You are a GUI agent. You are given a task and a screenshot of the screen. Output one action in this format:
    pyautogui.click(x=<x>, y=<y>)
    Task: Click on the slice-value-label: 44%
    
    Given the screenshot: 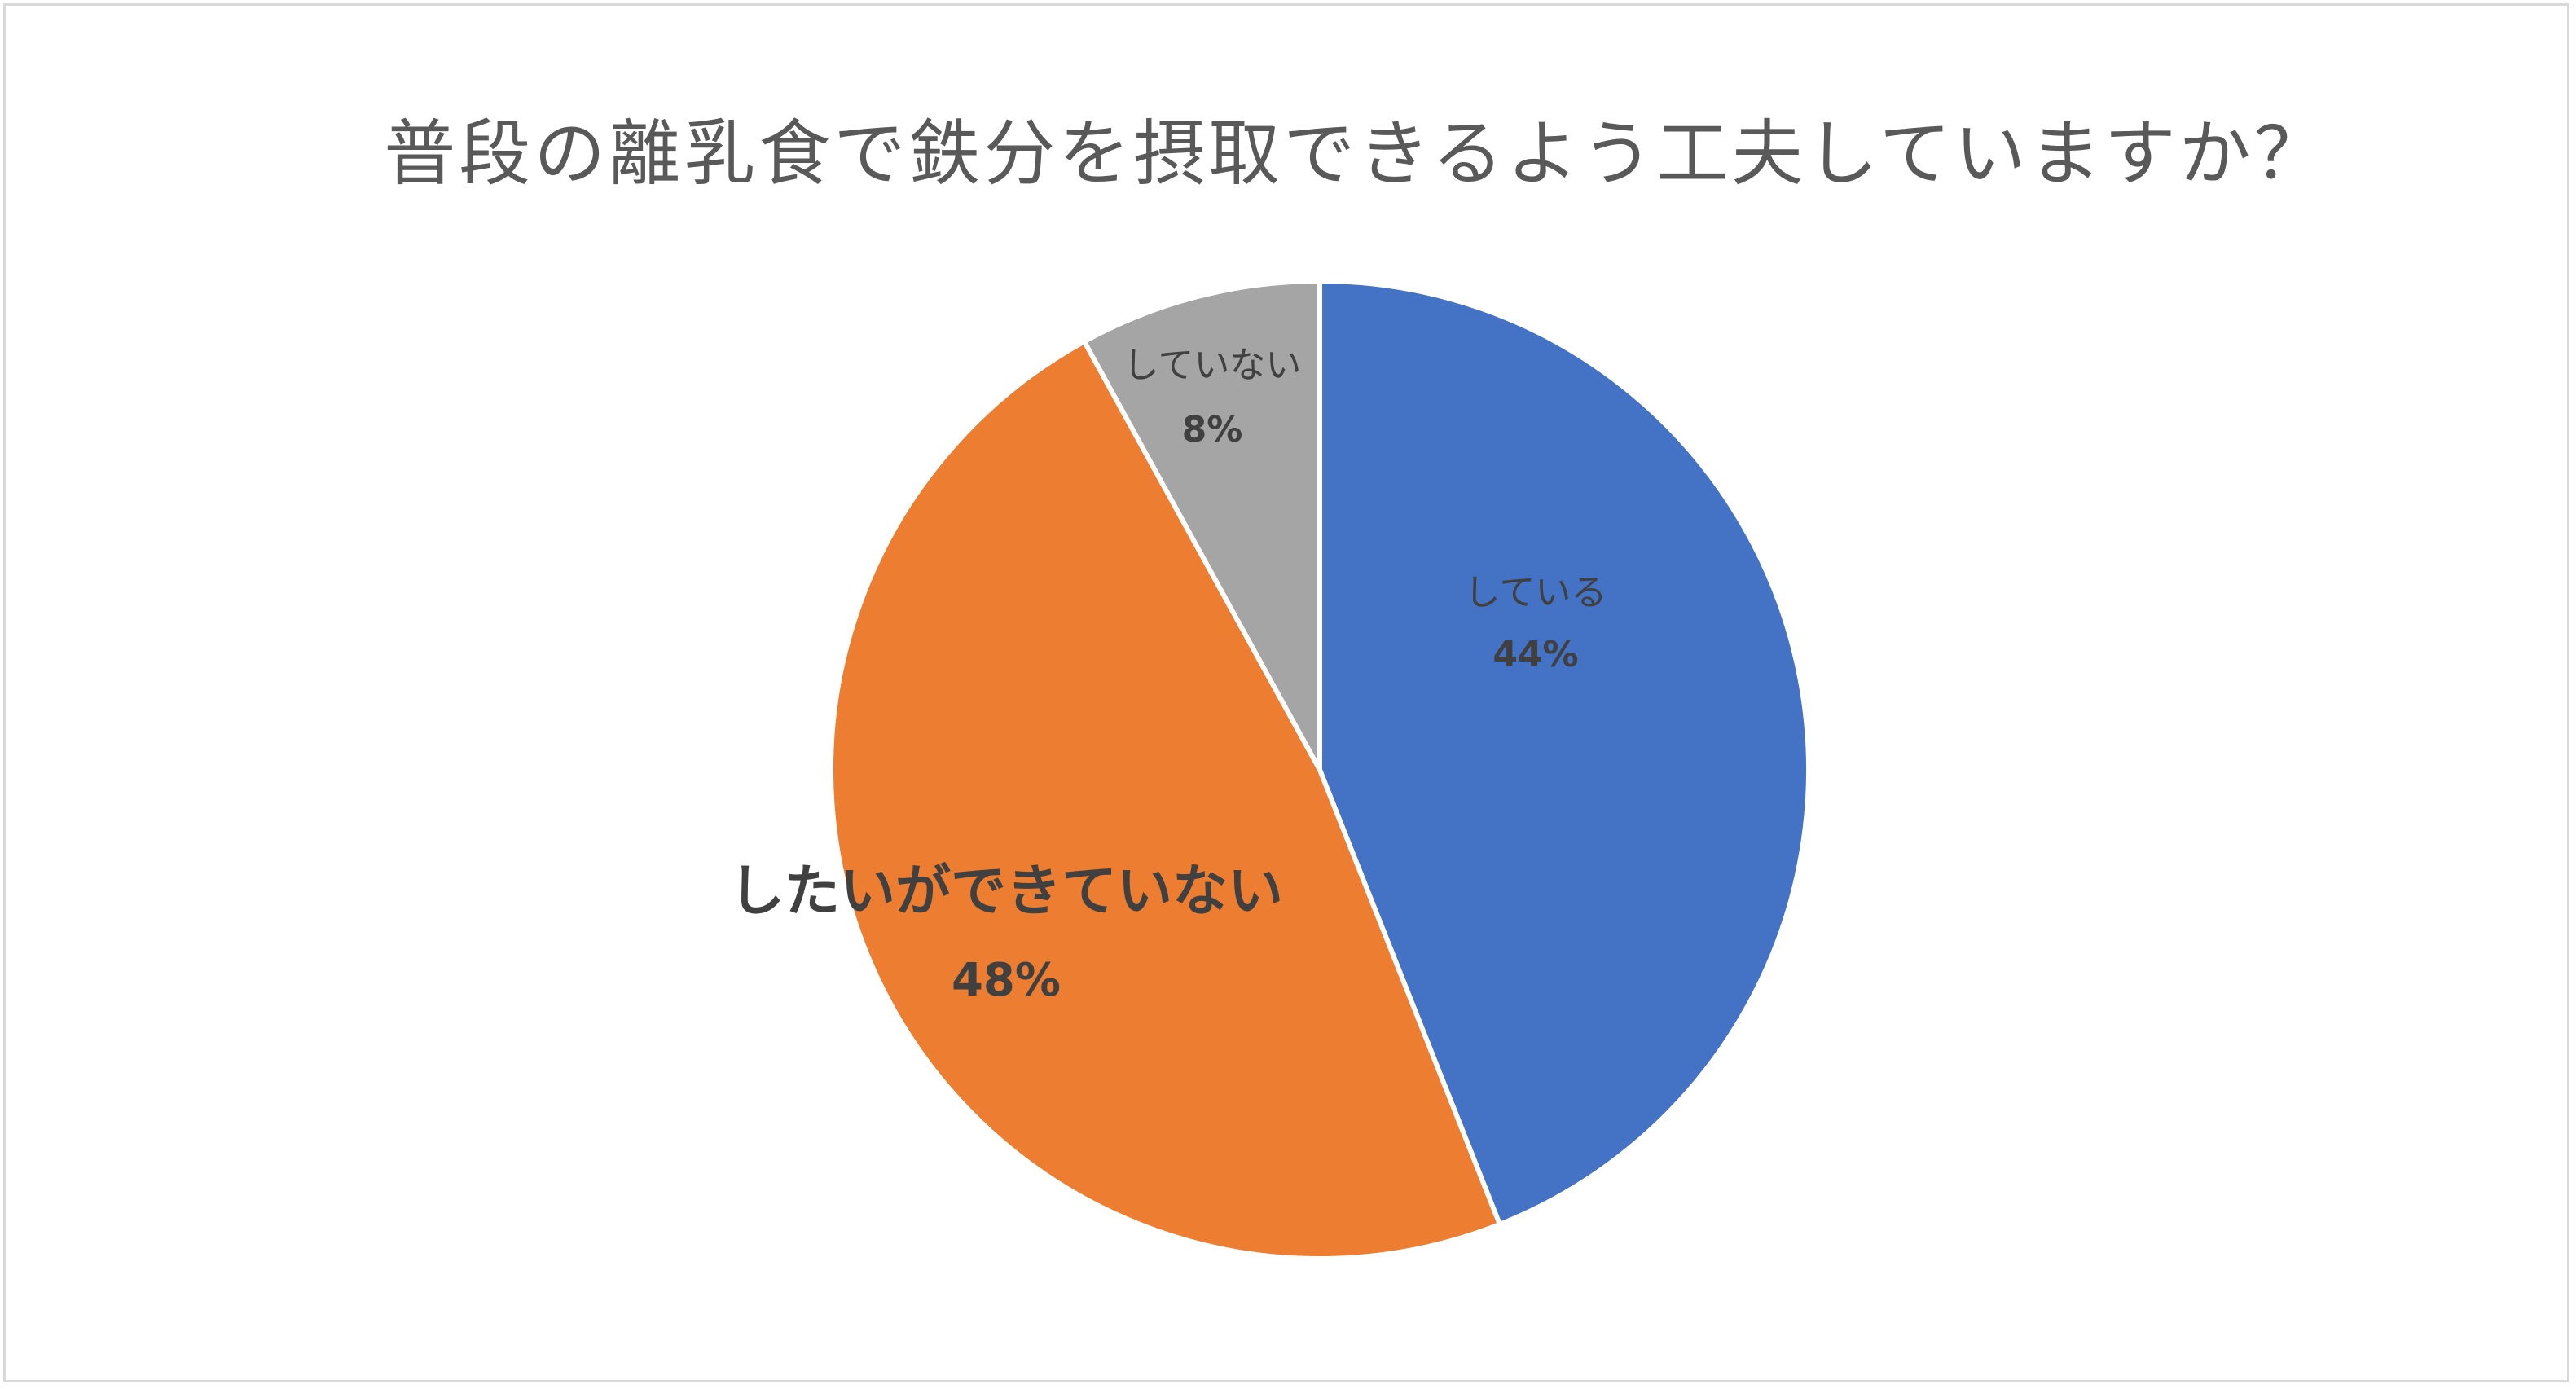 What is the action you would take?
    pyautogui.click(x=1535, y=655)
    